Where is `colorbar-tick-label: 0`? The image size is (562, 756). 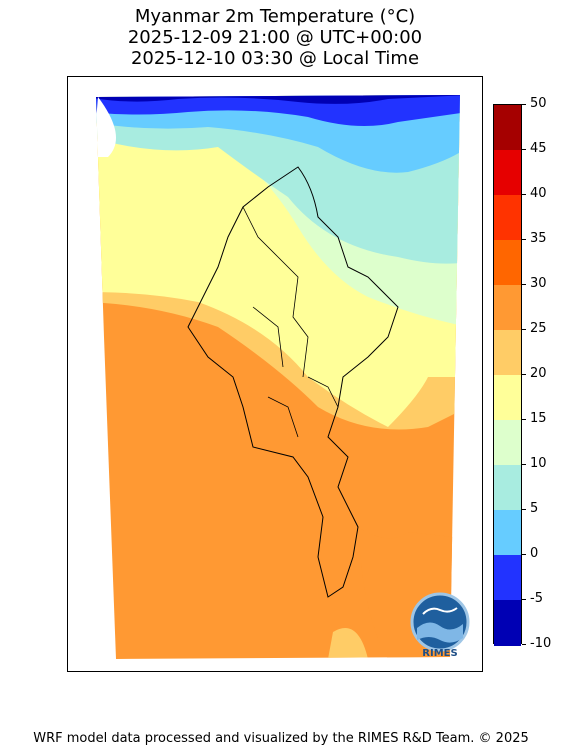 colorbar-tick-label: 0 is located at coordinates (534, 553).